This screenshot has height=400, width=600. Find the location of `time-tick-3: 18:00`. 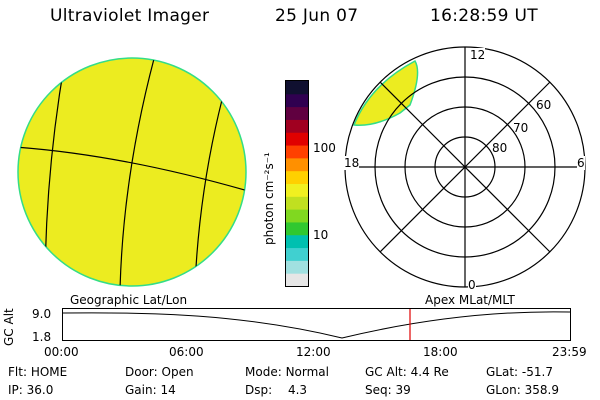

time-tick-3: 18:00 is located at coordinates (440, 352).